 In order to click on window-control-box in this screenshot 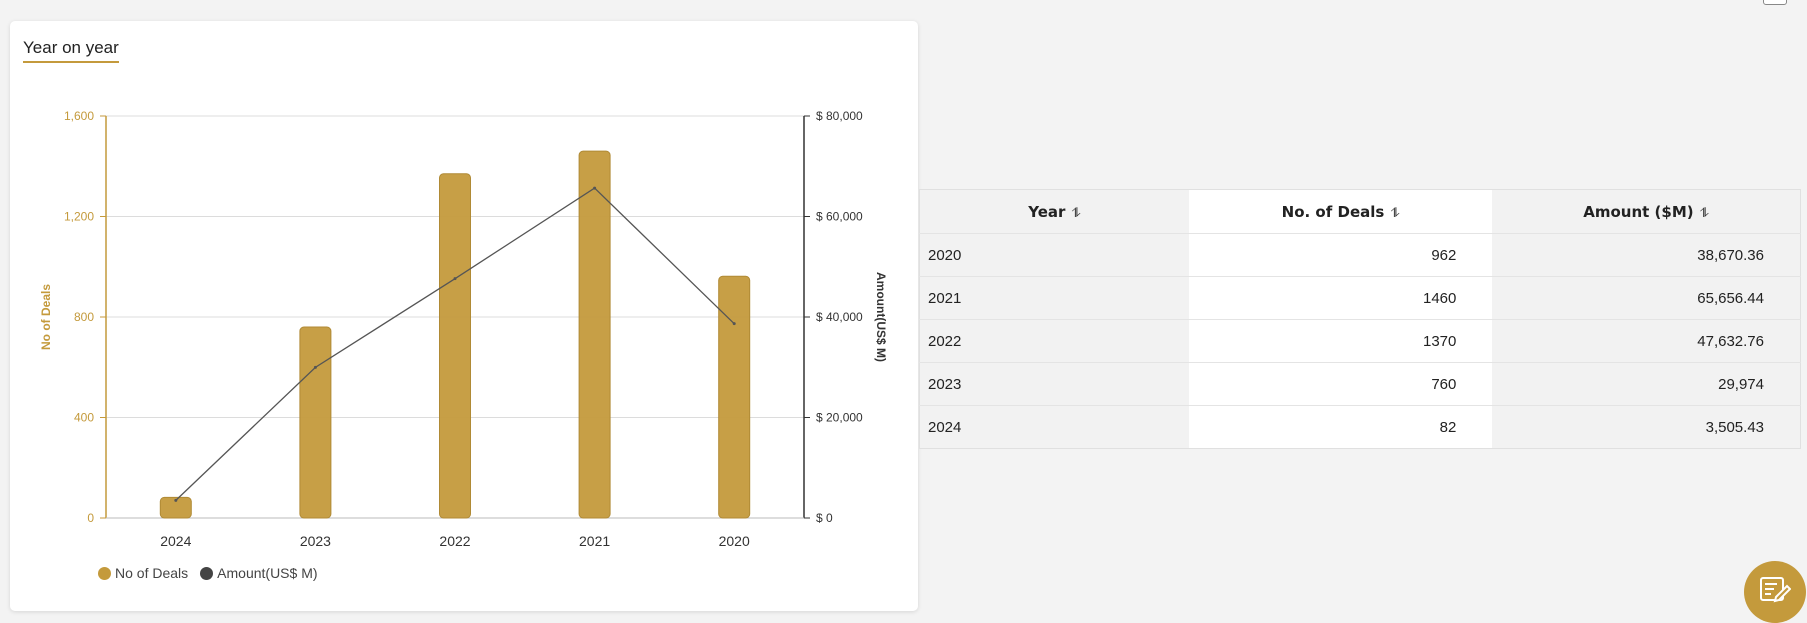, I will do `click(1775, 2)`.